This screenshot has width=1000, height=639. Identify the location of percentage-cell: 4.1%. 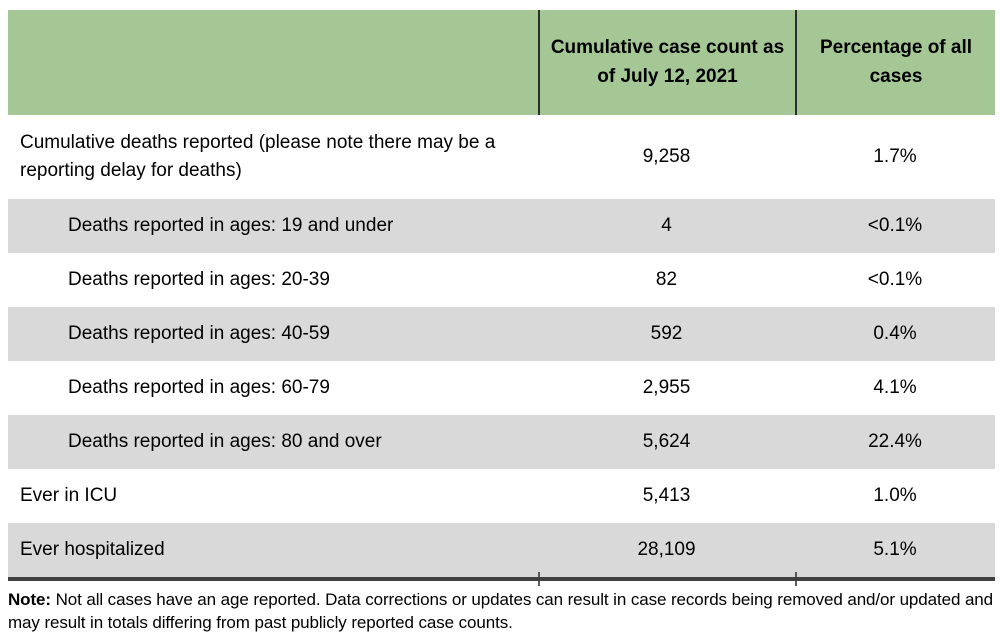
(895, 387).